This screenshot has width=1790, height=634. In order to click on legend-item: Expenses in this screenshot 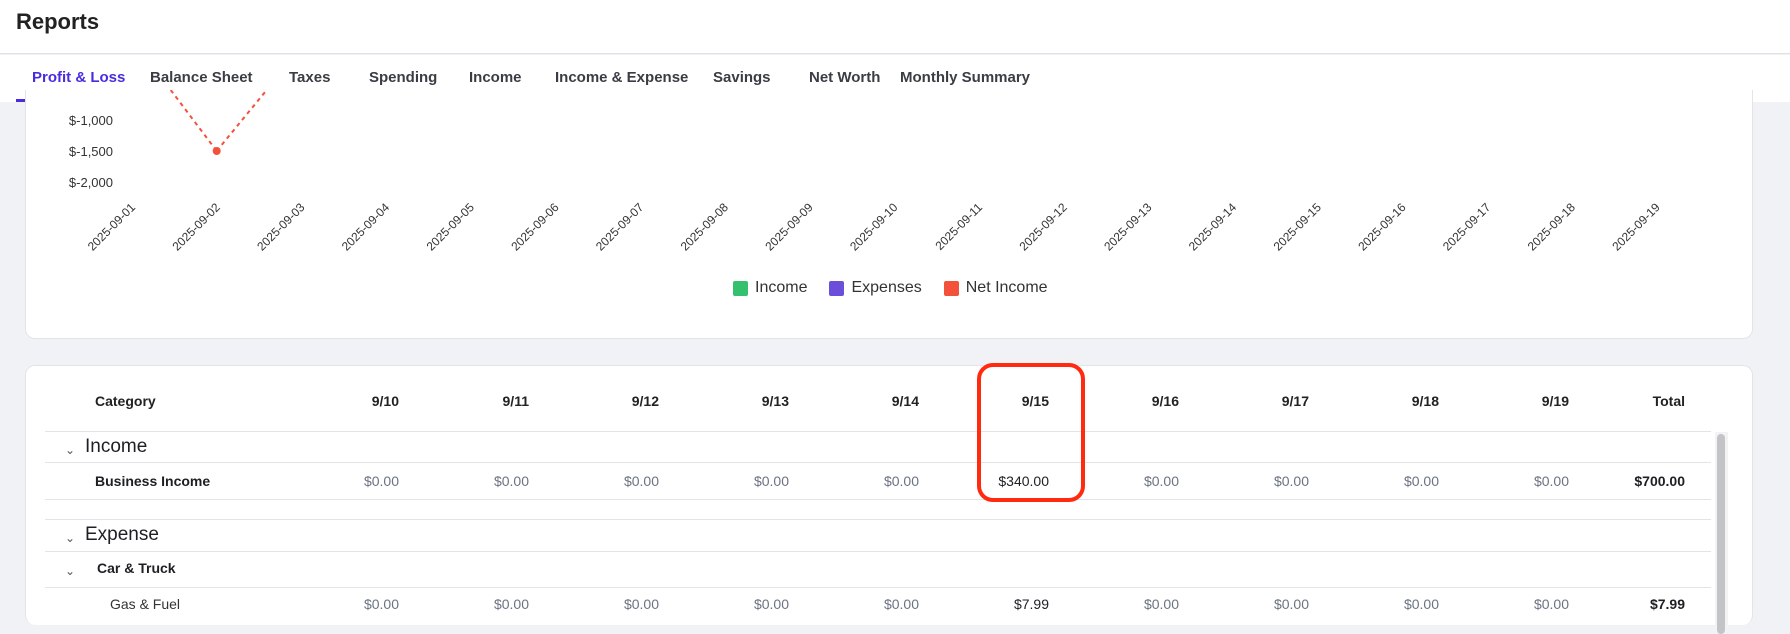, I will do `click(875, 288)`.